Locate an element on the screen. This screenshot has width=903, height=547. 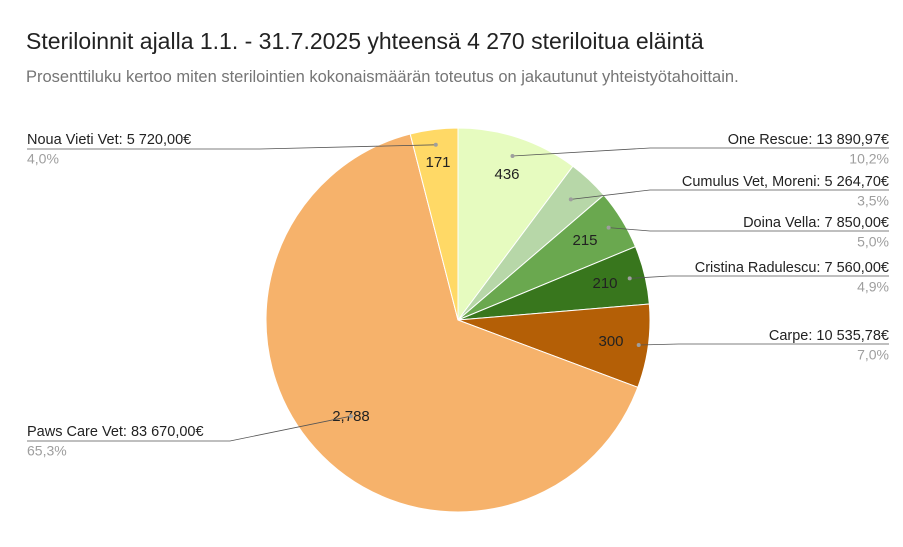
slice-percent-label: 4,9% is located at coordinates (873, 287).